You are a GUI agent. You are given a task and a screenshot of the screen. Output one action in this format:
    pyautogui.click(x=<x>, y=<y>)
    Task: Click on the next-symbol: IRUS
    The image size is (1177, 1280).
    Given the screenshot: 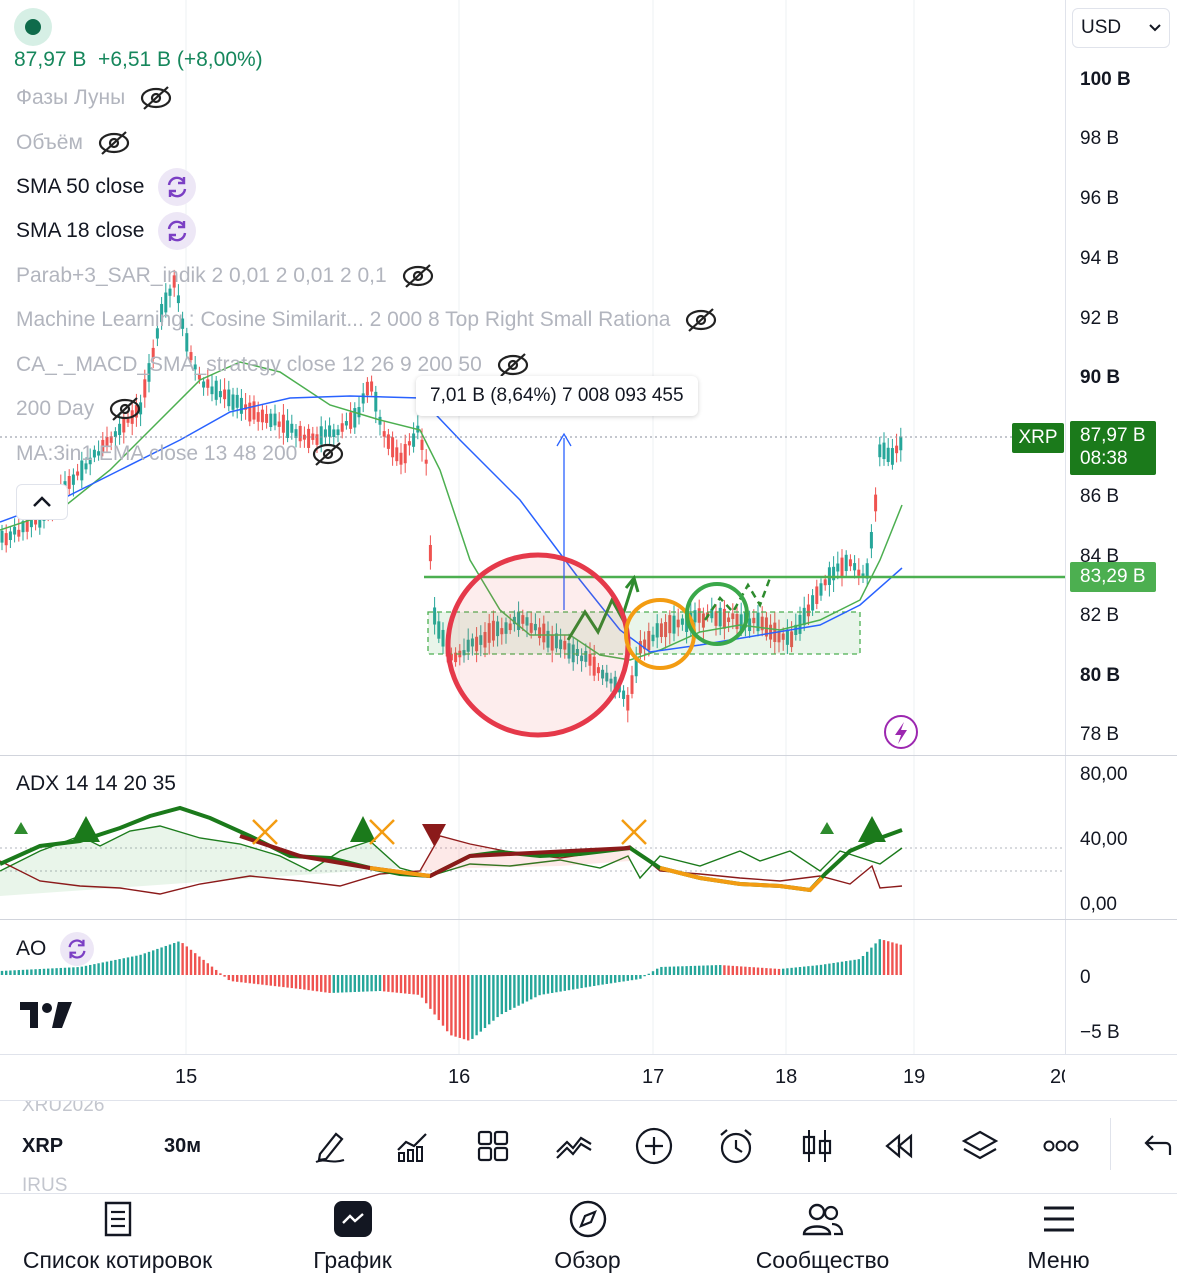 What is the action you would take?
    pyautogui.click(x=45, y=1184)
    